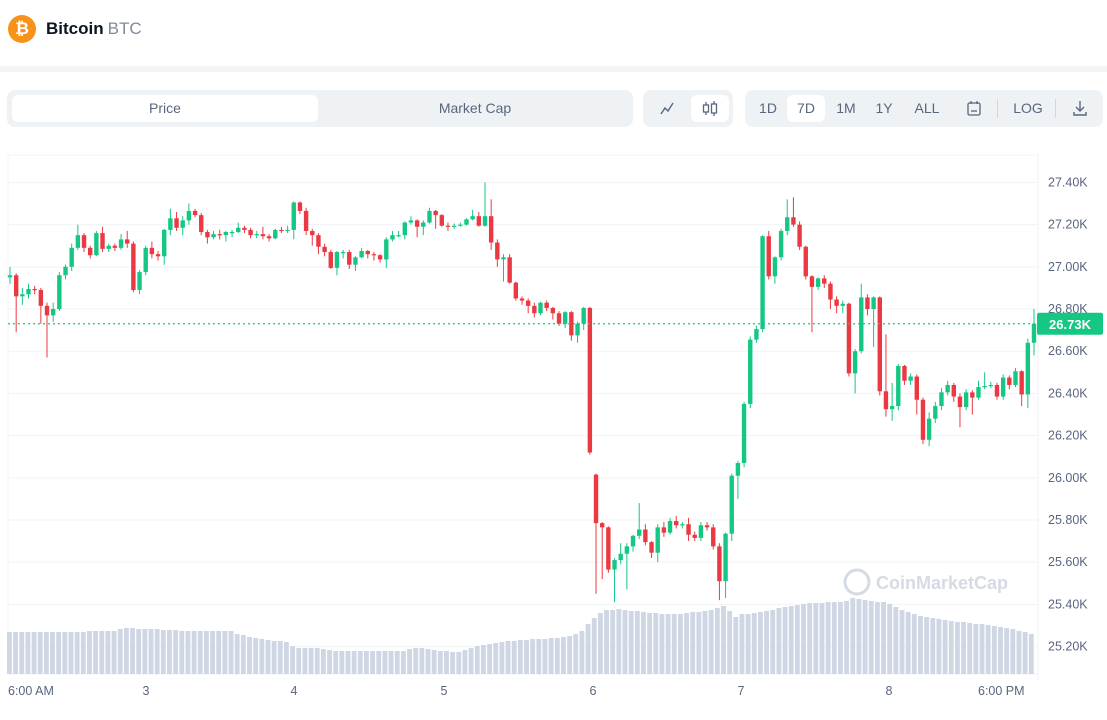 The image size is (1107, 720). What do you see at coordinates (857, 582) in the screenshot?
I see `coinmarketcap-logo-icon` at bounding box center [857, 582].